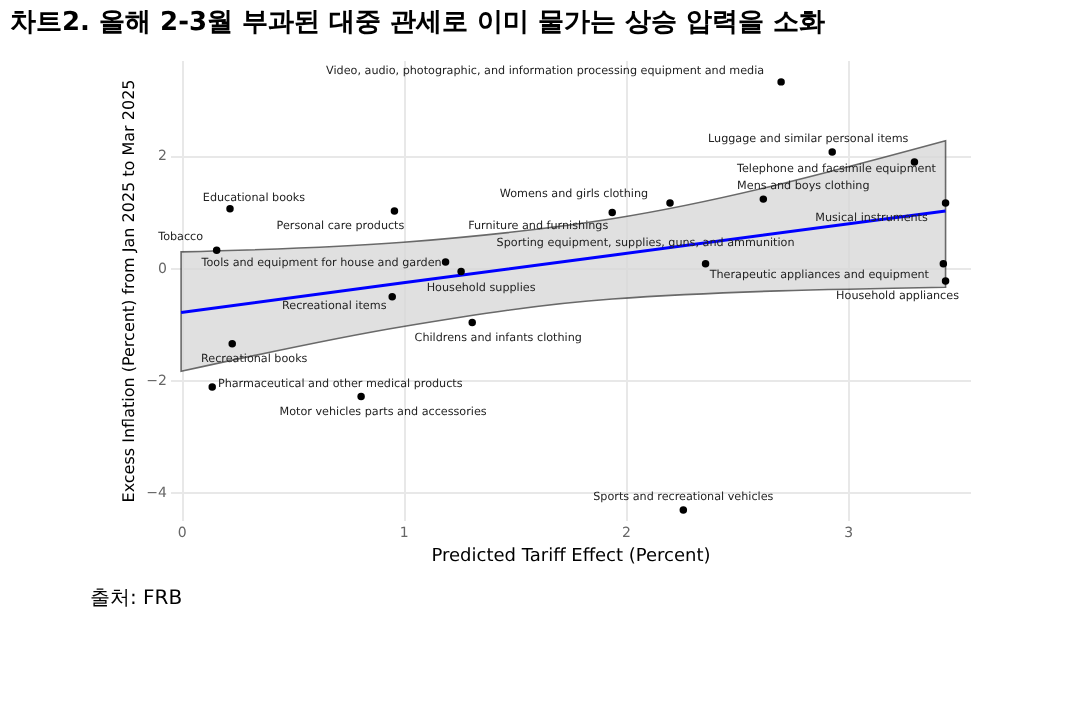 Image resolution: width=1090 pixels, height=720 pixels. I want to click on y-axis-title: Excess Inflation (Percent) from Jan 2025 to Mar 2025, so click(129, 291).